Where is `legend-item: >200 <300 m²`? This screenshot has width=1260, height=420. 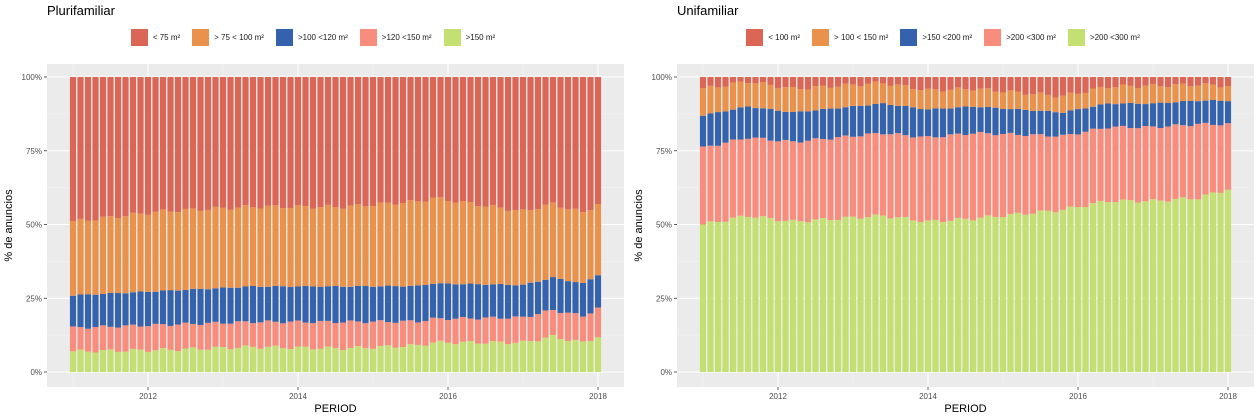 legend-item: >200 <300 m² is located at coordinates (1103, 37).